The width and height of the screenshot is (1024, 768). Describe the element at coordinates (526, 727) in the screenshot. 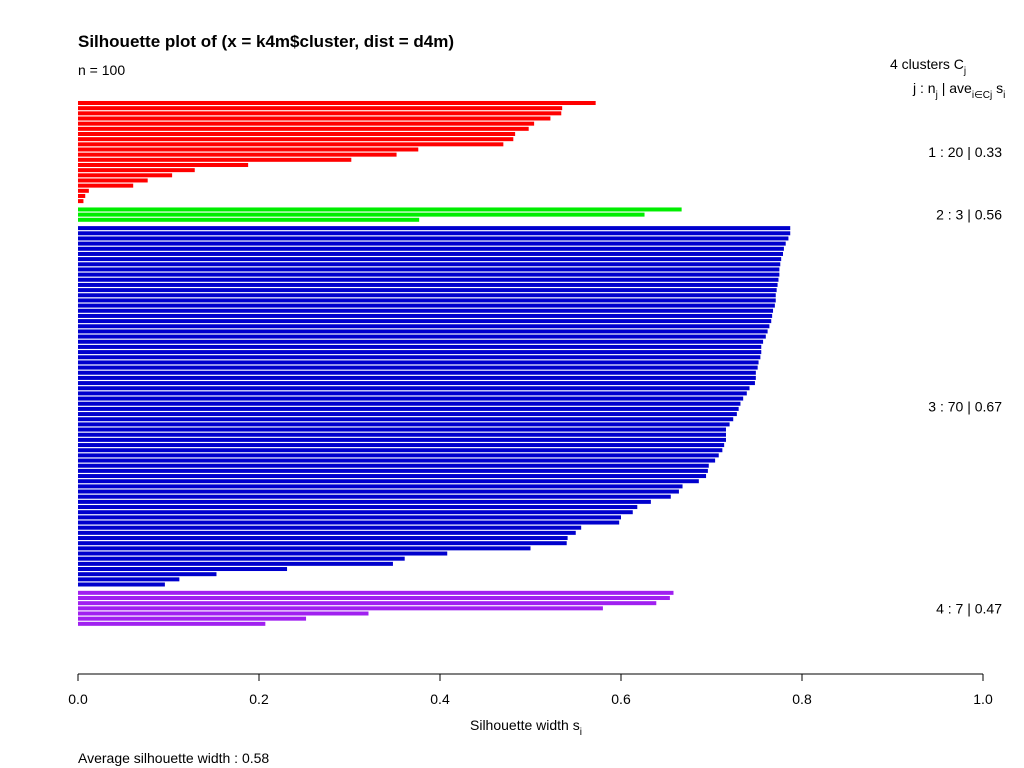

I see `x-axis-label: Silhouette width si` at that location.